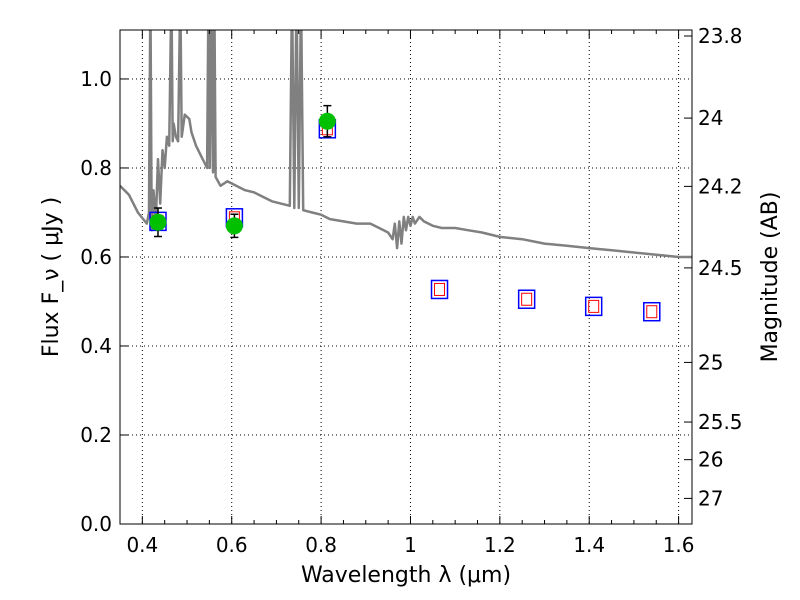 The width and height of the screenshot is (800, 600). What do you see at coordinates (720, 36) in the screenshot?
I see `mag-tick-label: 23.8` at bounding box center [720, 36].